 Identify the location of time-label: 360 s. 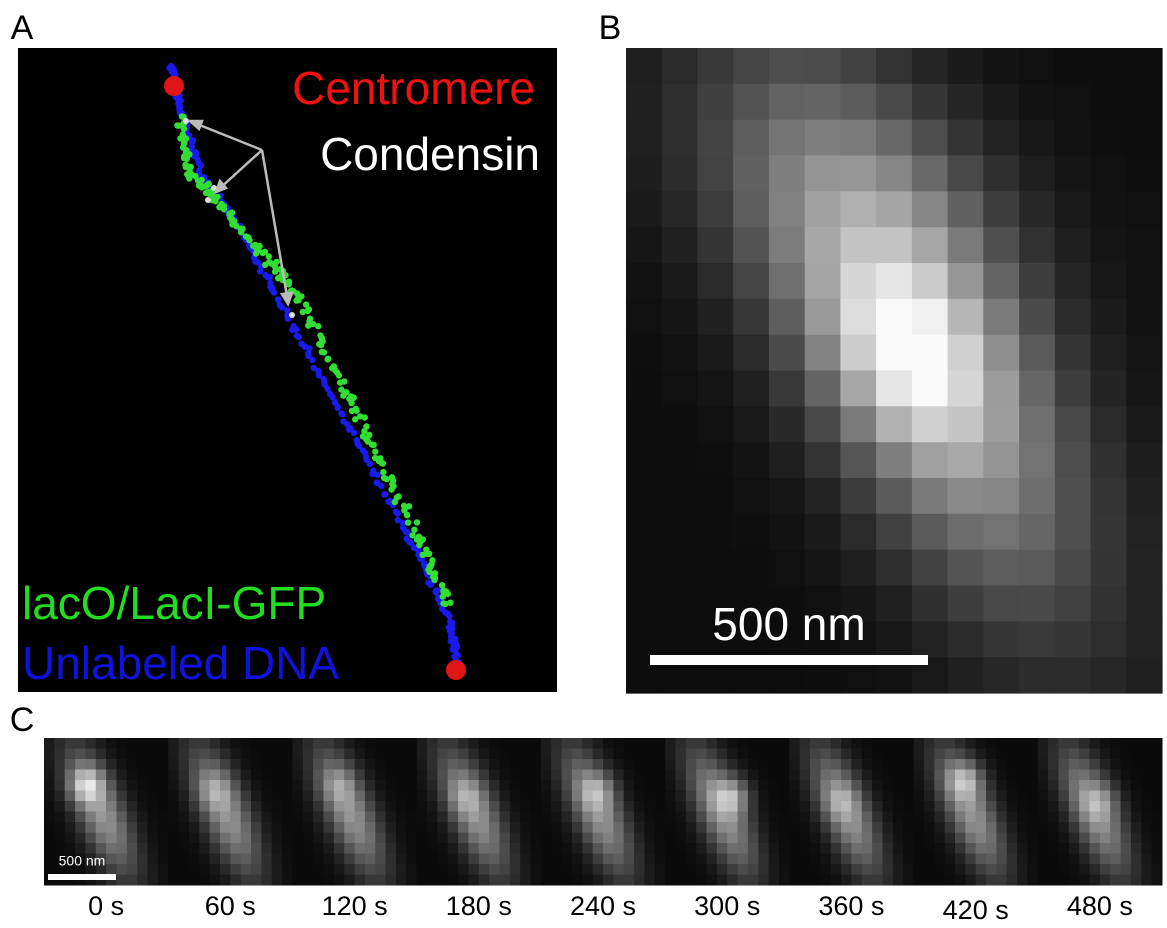
(851, 906).